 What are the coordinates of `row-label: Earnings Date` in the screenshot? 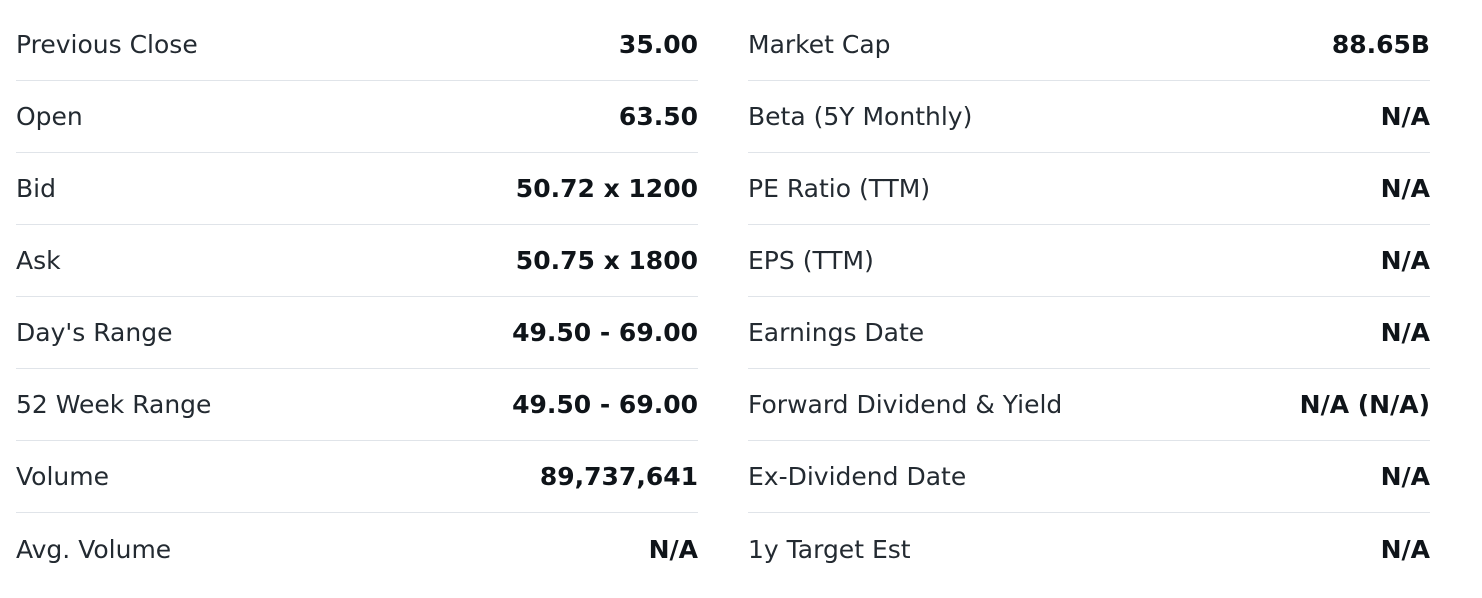 It's located at (836, 332).